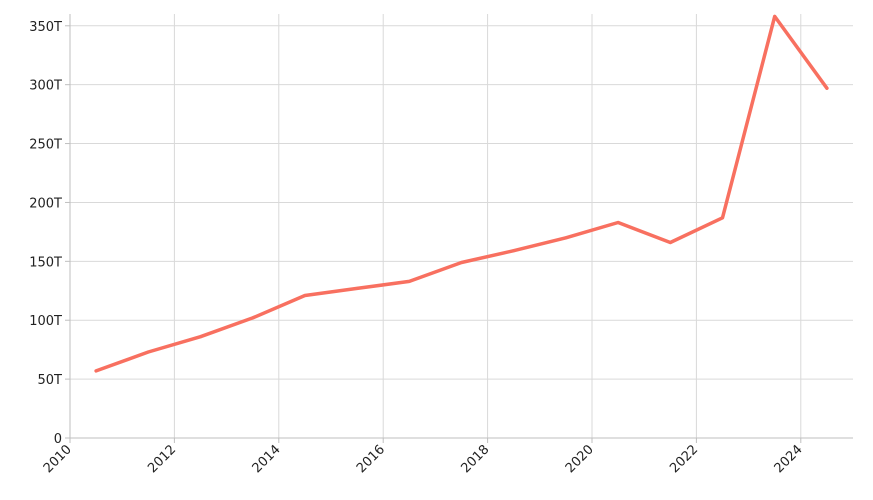  What do you see at coordinates (45, 203) in the screenshot?
I see `y-tick-label: 200T` at bounding box center [45, 203].